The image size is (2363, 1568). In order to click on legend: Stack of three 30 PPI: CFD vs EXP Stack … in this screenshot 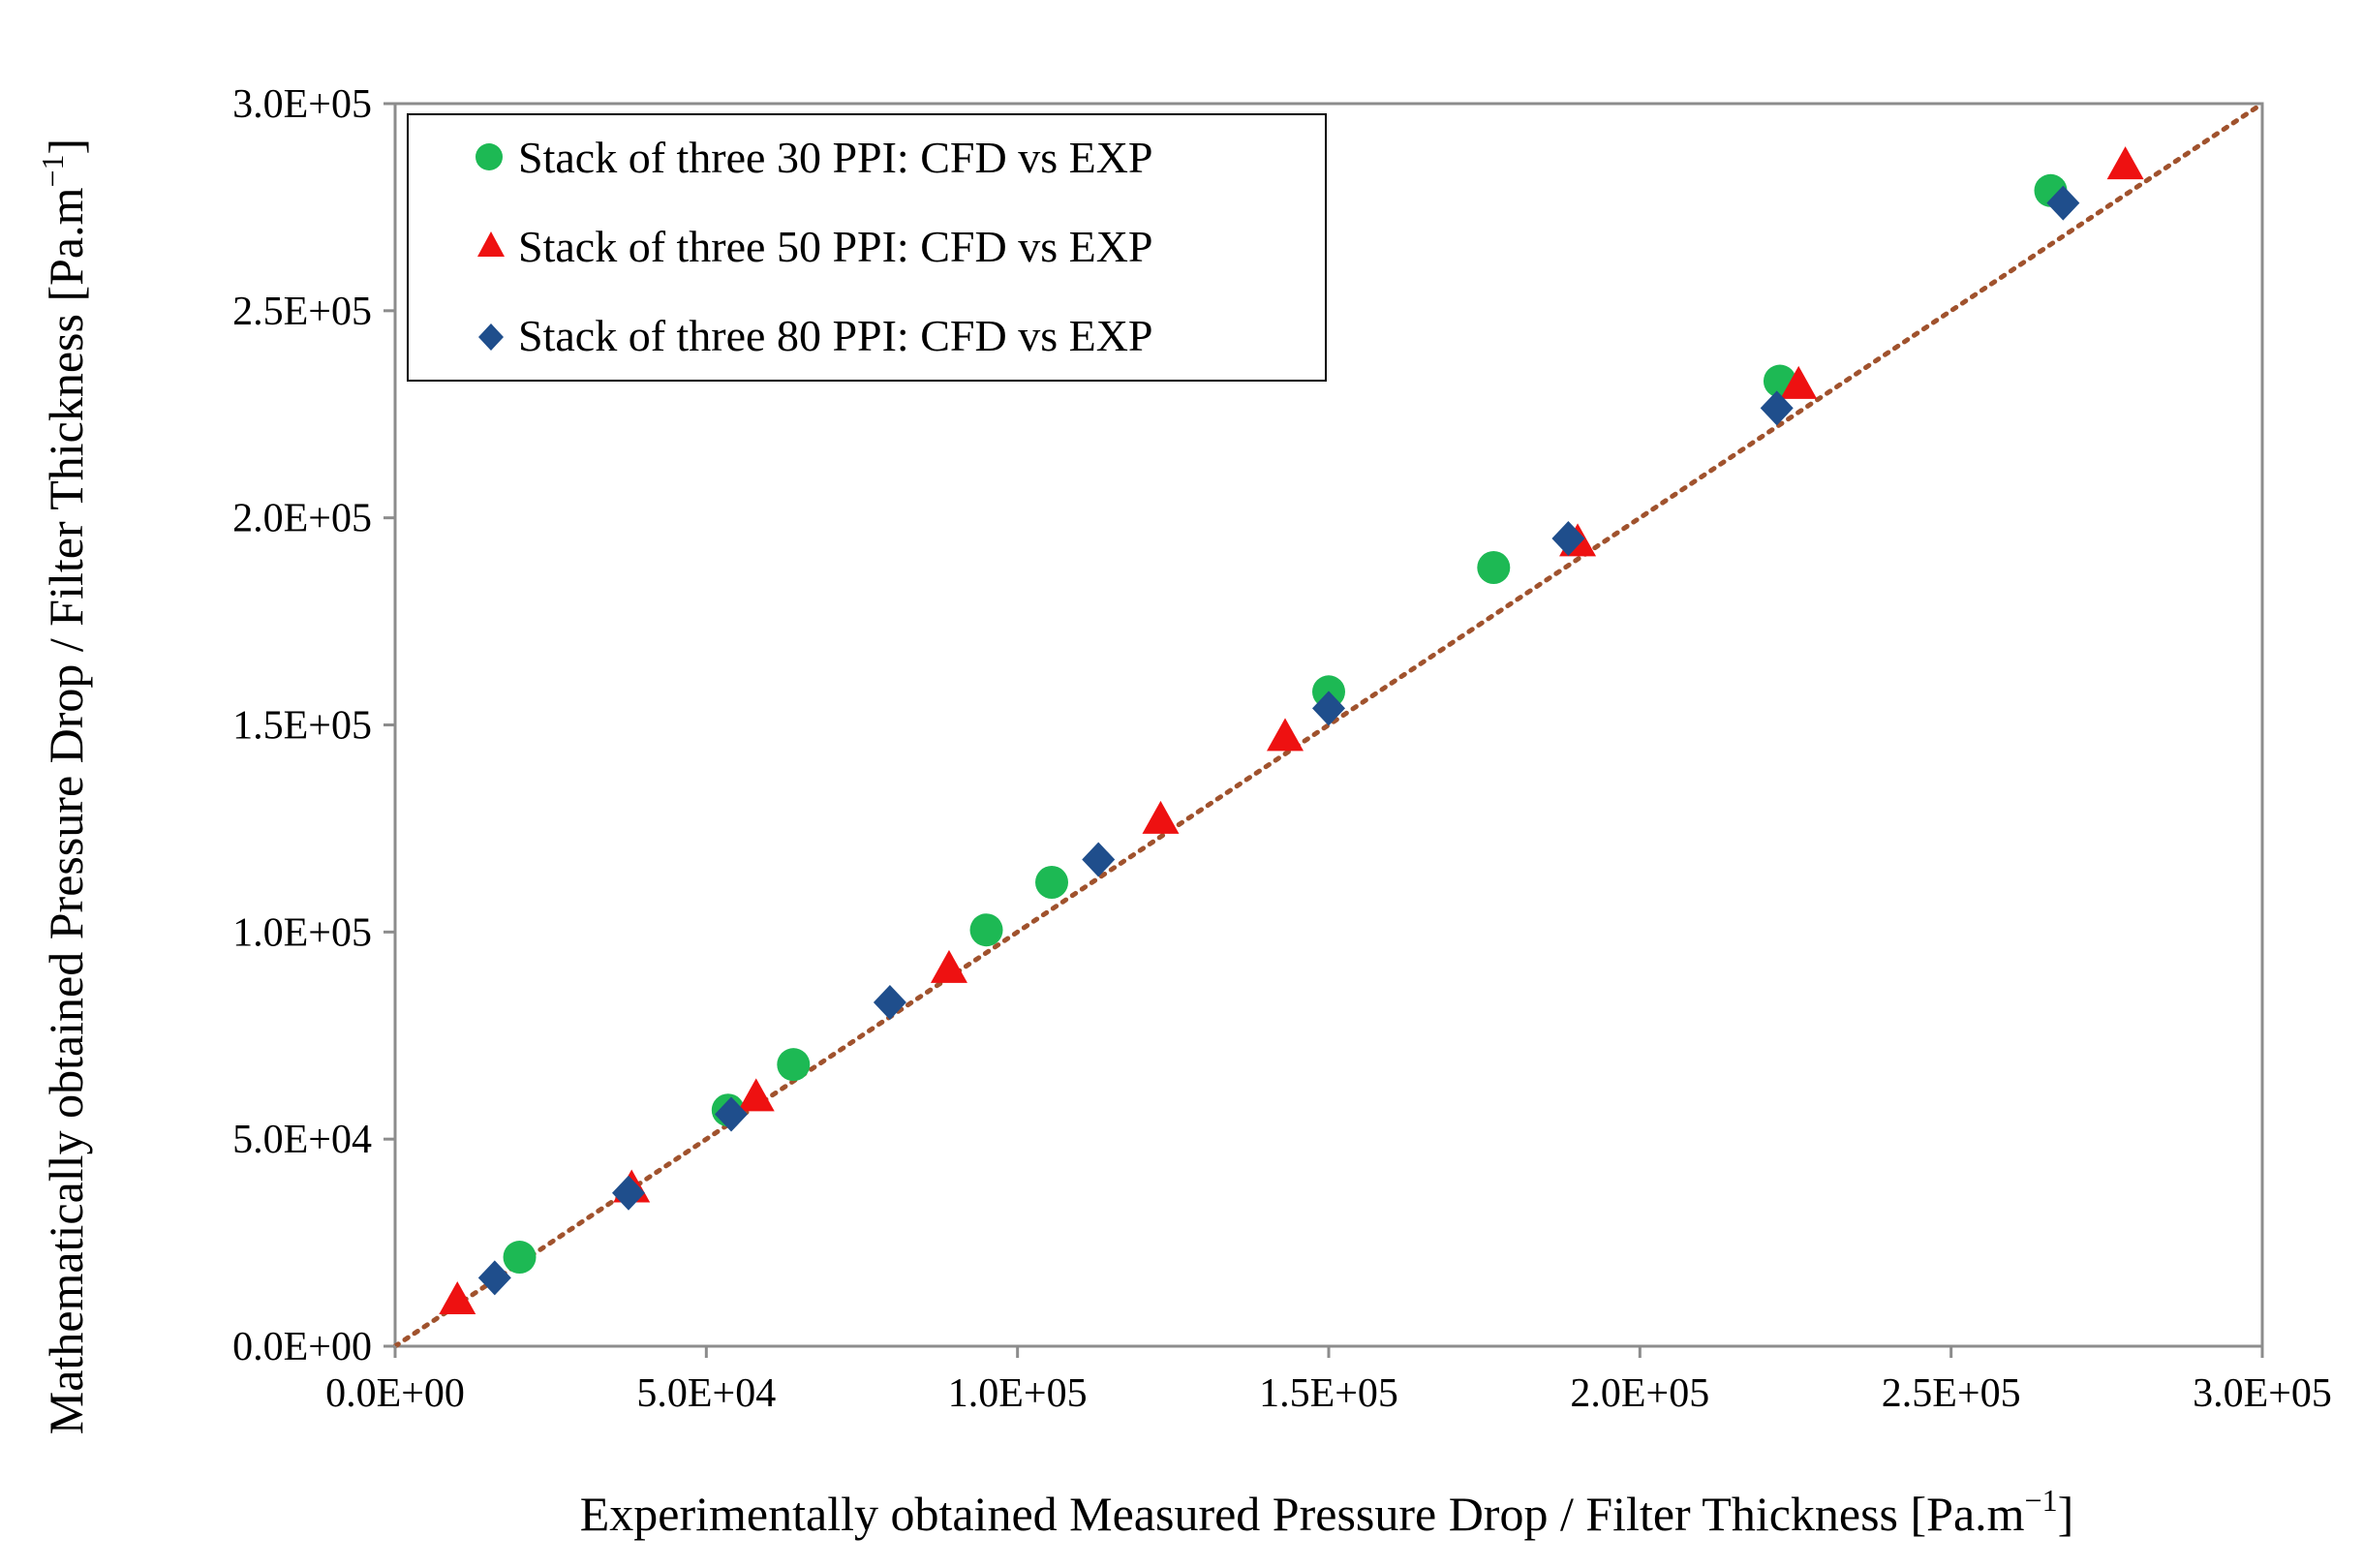, I will do `click(867, 247)`.